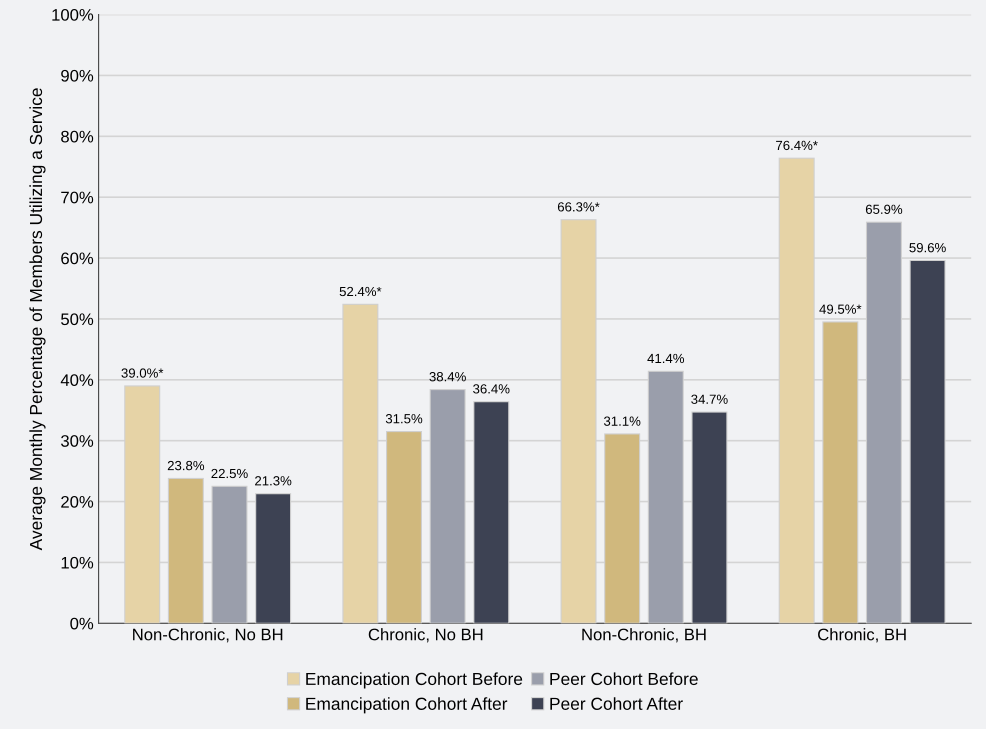 The image size is (986, 729). I want to click on y-tick-label: 90%, so click(77, 76).